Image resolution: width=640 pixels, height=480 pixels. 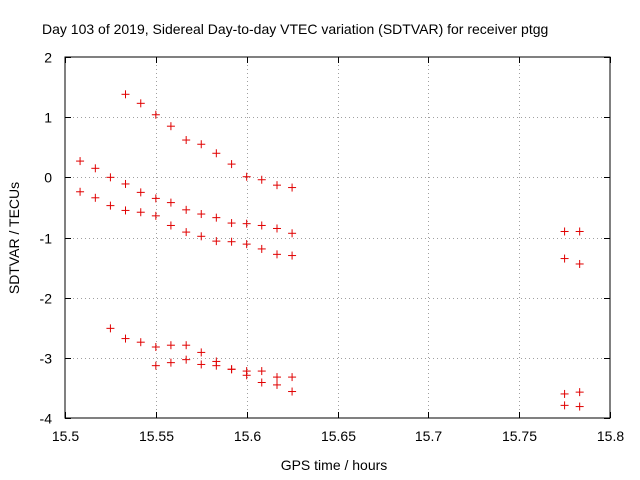 I want to click on y-tick-label: -2, so click(x=46, y=299).